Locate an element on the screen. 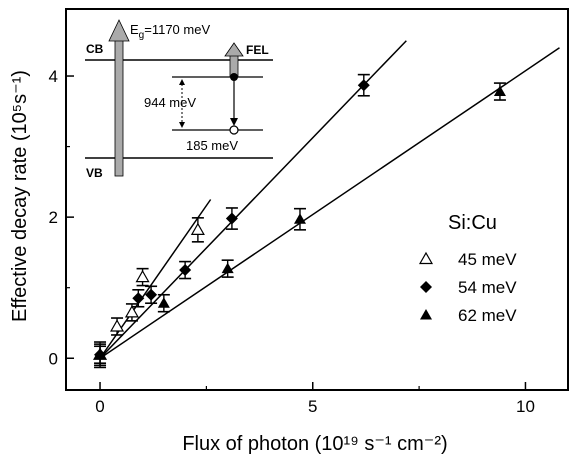 This screenshot has height=457, width=581. gap-label-main: E is located at coordinates (134, 29).